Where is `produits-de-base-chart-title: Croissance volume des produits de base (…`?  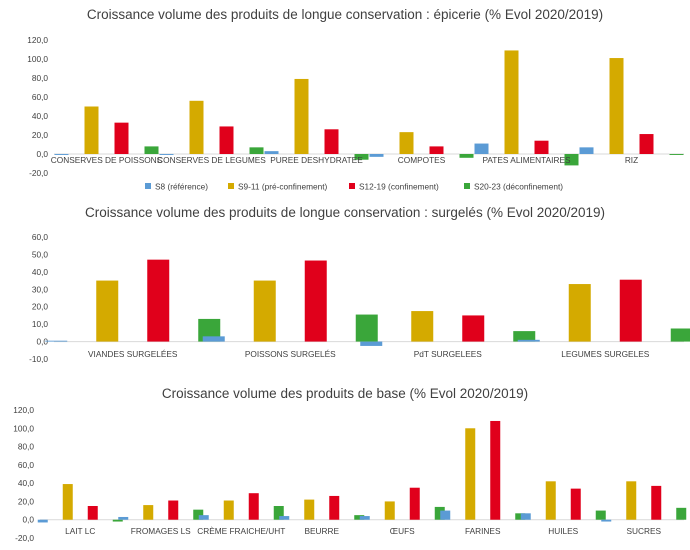
produits-de-base-chart-title: Croissance volume des produits de base (… is located at coordinates (345, 393).